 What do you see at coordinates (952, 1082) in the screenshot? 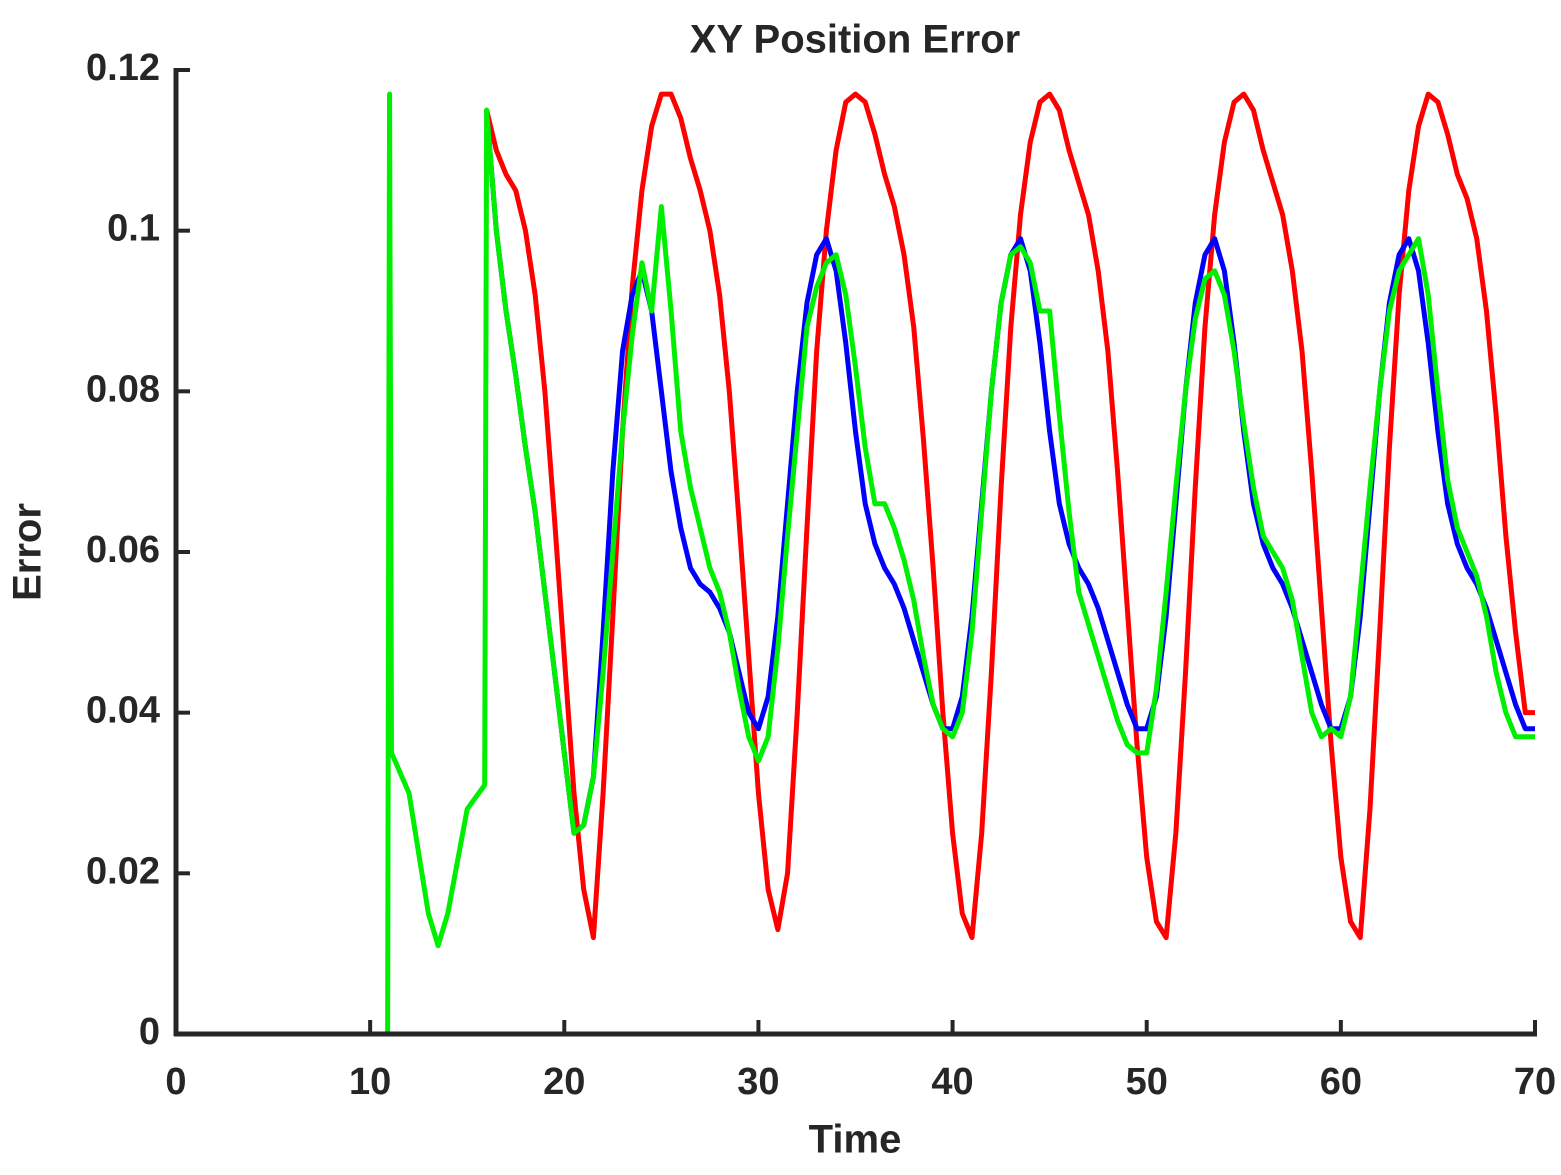
I see `x-tick-label: 40` at bounding box center [952, 1082].